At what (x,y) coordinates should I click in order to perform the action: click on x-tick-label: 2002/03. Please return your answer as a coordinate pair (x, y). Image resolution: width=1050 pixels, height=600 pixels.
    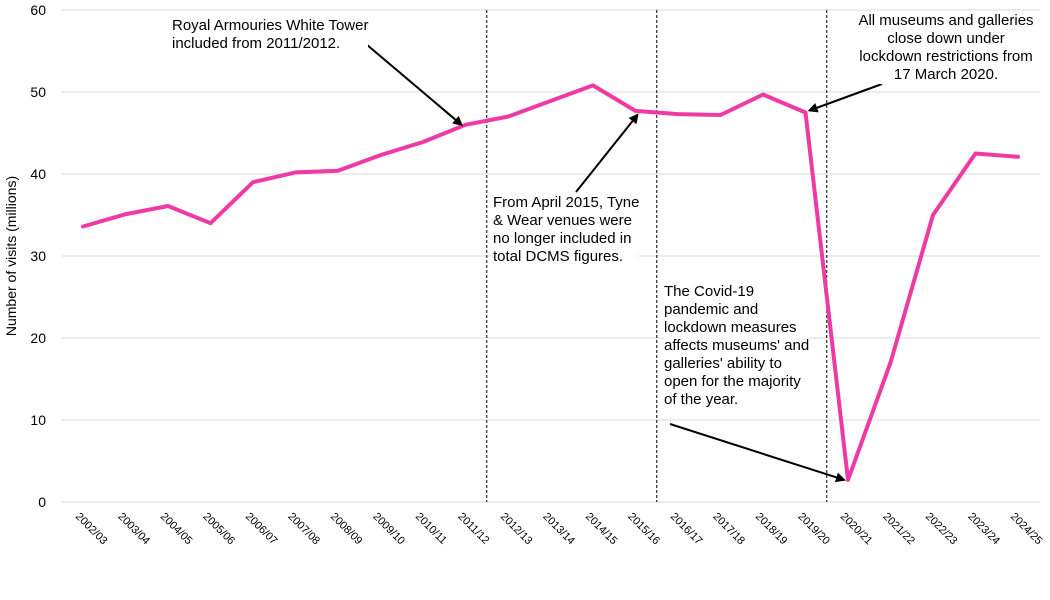
    Looking at the image, I should click on (91, 529).